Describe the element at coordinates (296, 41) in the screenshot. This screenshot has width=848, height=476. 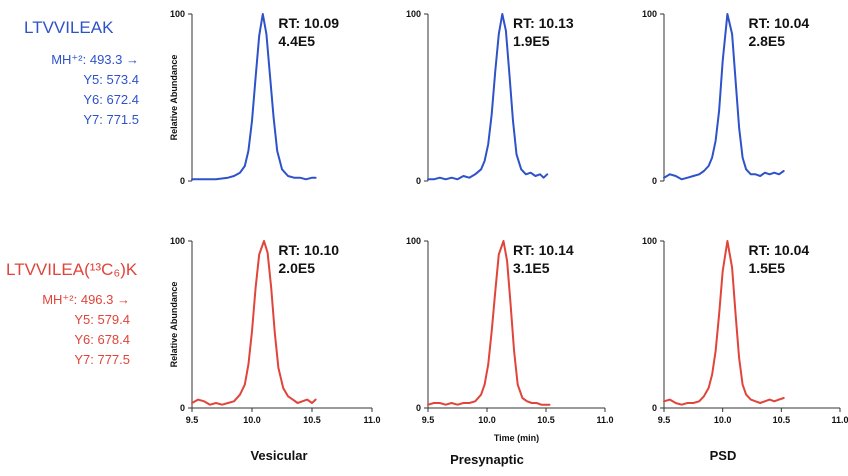
I see `intensity-label: 4.4E5` at that location.